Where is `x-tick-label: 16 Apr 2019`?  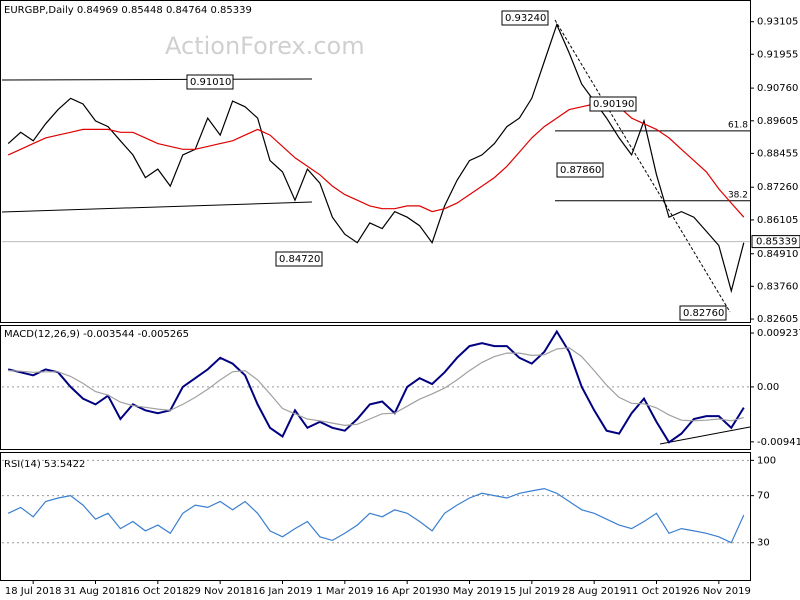
x-tick-label: 16 Apr 2019 is located at coordinates (407, 591).